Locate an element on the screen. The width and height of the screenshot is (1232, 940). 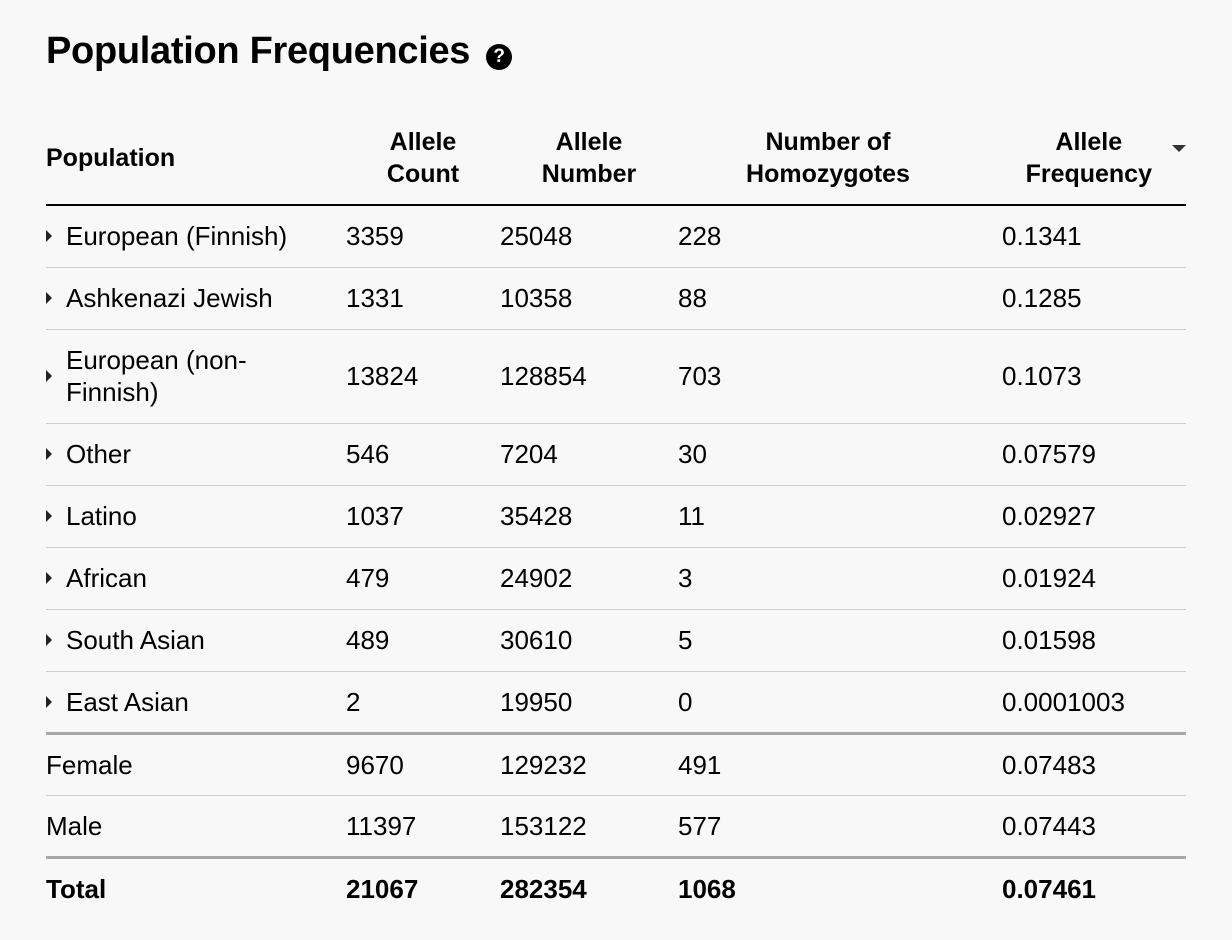
allele-count: 489 is located at coordinates (423, 640).